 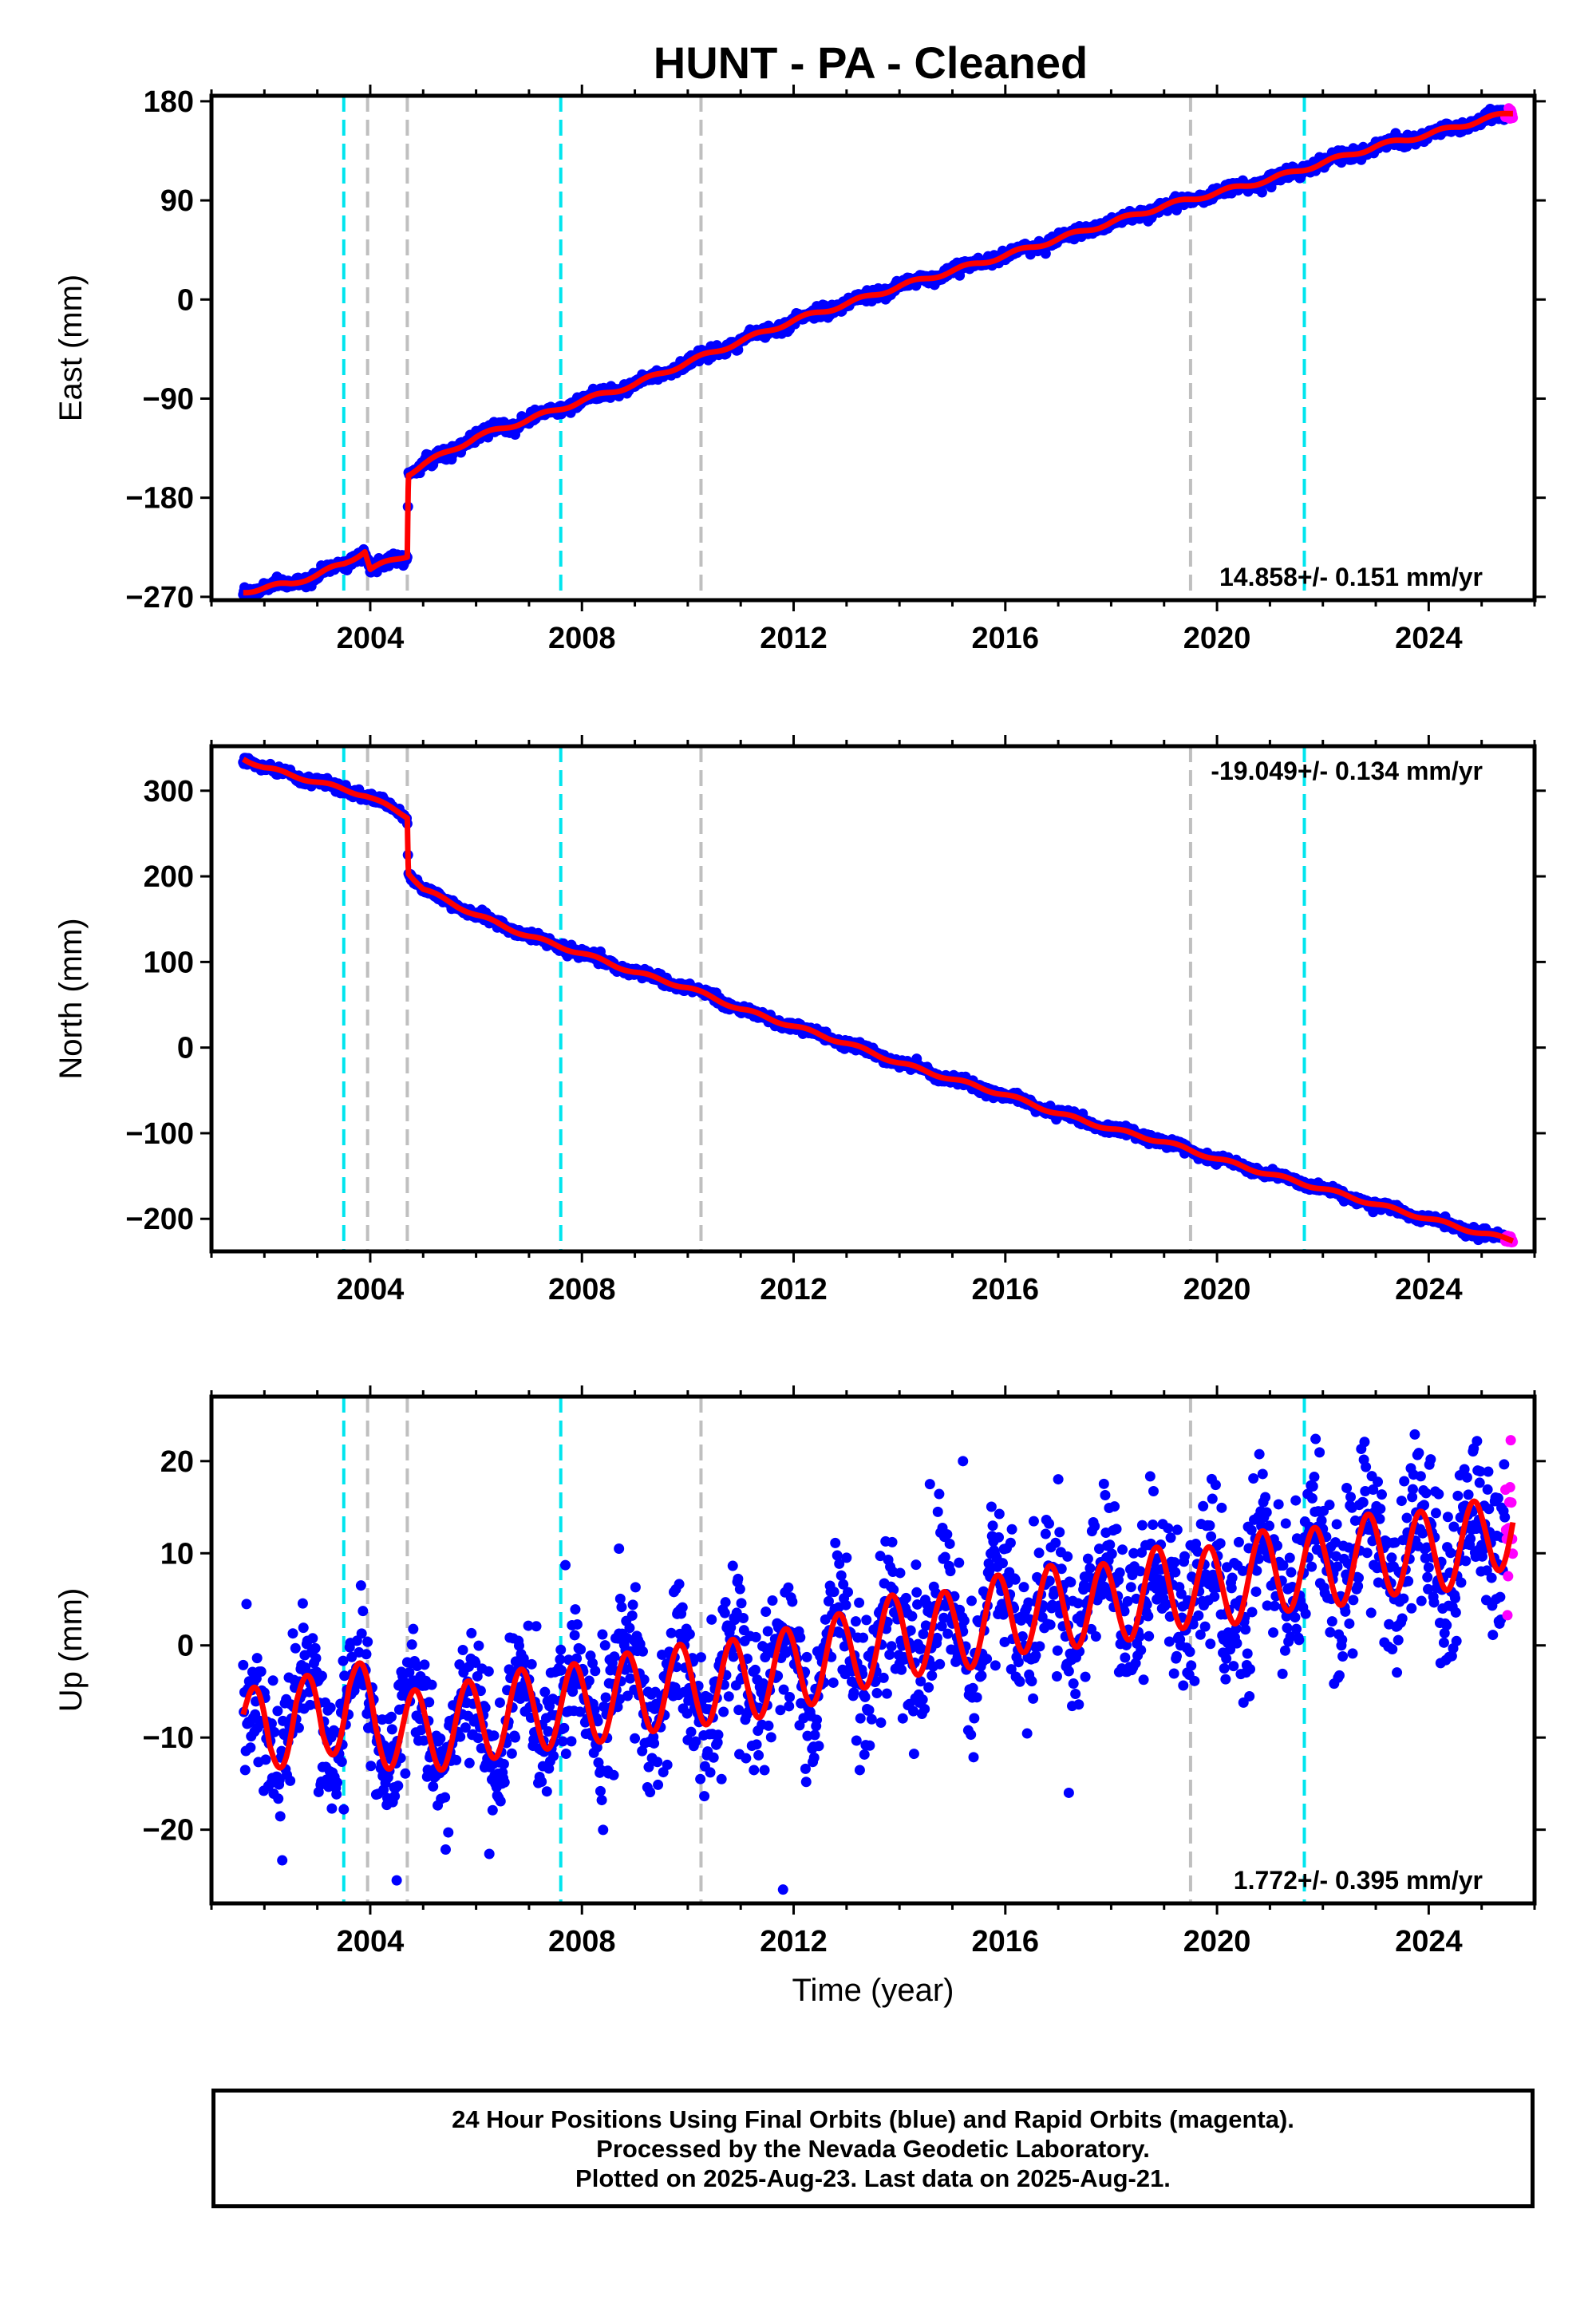 What do you see at coordinates (168, 399) in the screenshot?
I see `y-tick-label: −90` at bounding box center [168, 399].